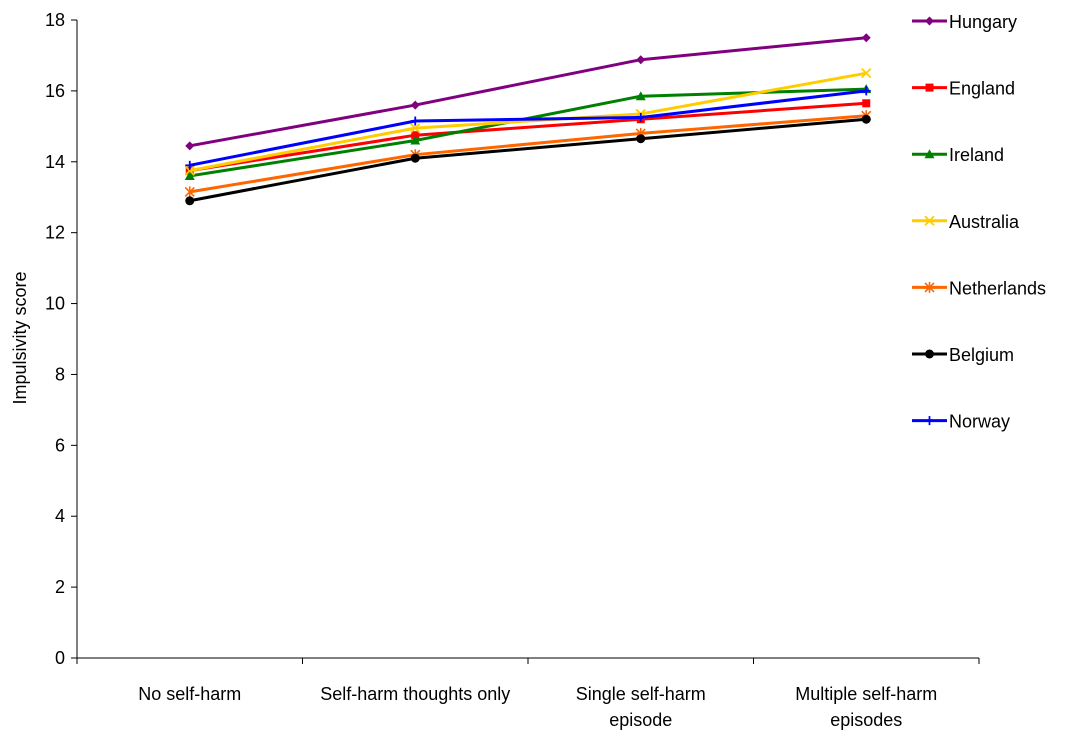 The width and height of the screenshot is (1066, 737). I want to click on legend-marker-england, so click(930, 88).